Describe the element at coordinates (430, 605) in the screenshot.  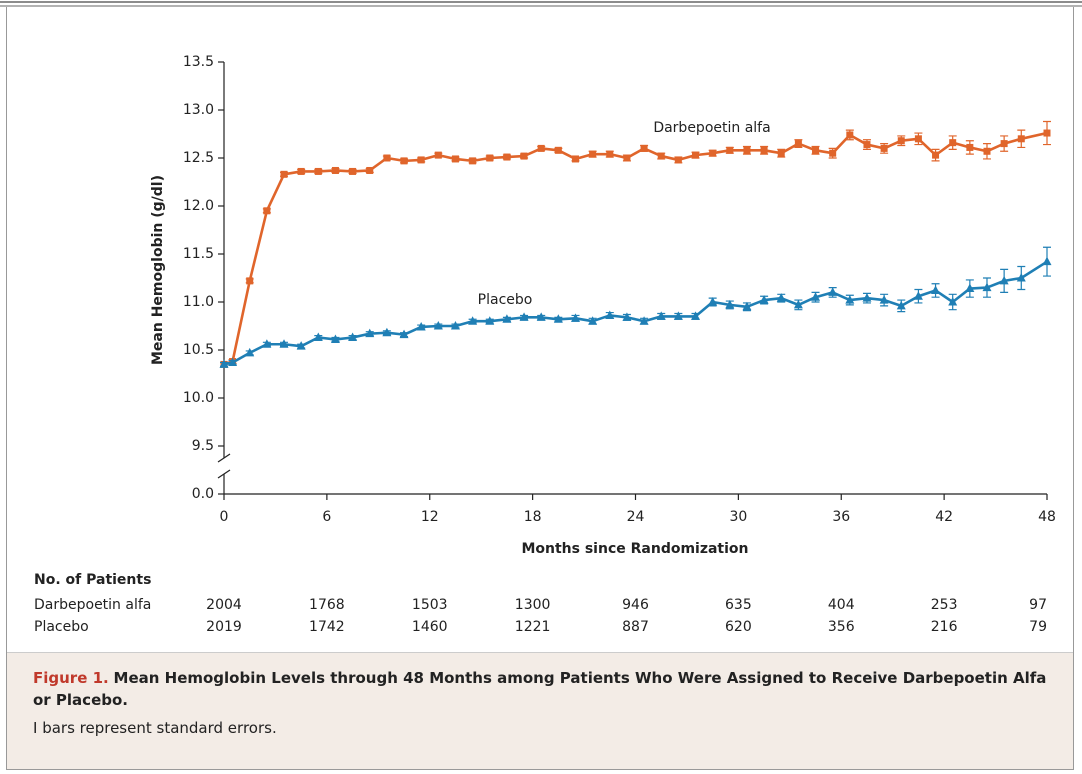
I see `table-cell: 1503` at that location.